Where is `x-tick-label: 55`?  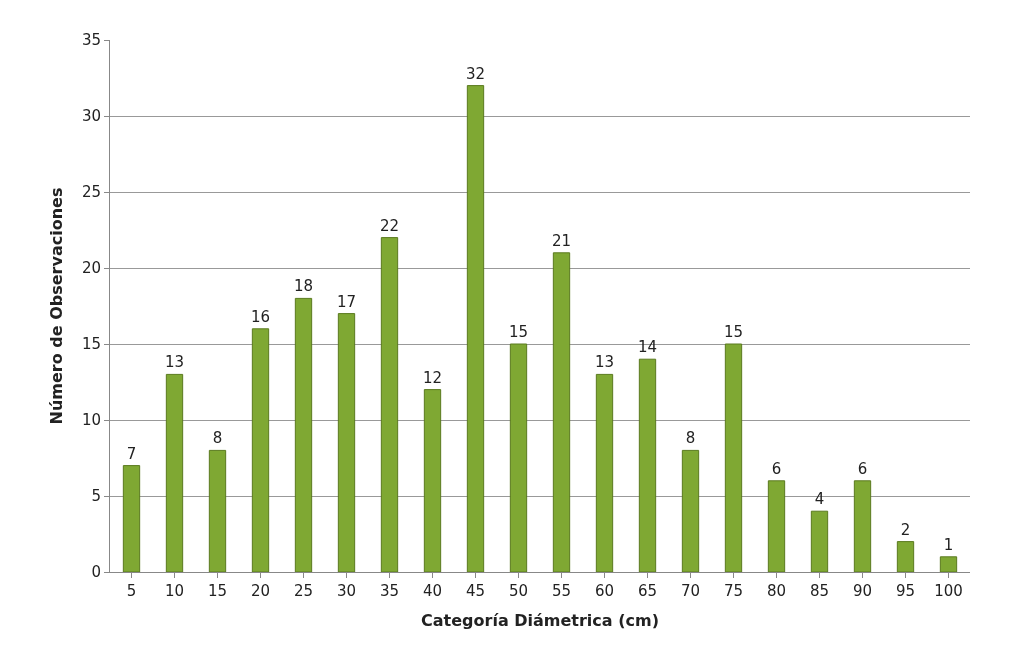 x-tick-label: 55 is located at coordinates (561, 591).